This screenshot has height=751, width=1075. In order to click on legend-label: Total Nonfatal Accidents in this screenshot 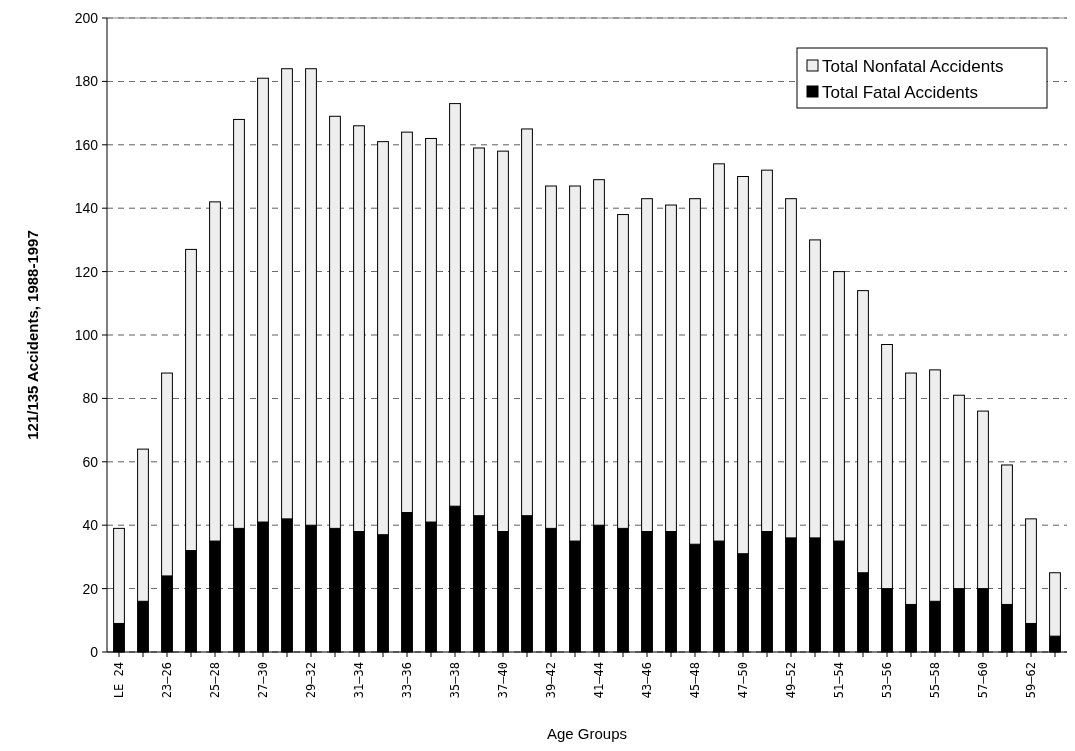, I will do `click(913, 66)`.